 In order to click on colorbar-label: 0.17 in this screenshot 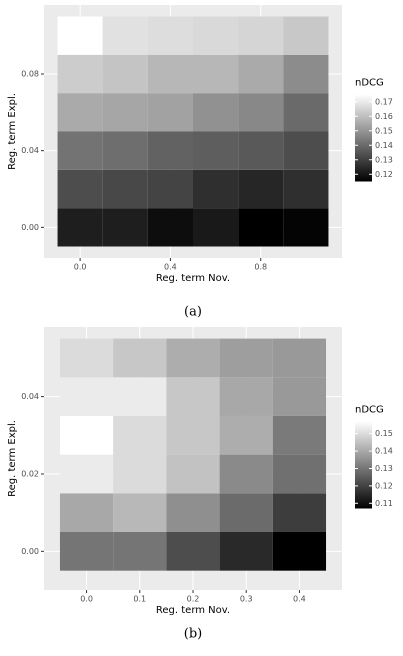, I will do `click(384, 101)`.